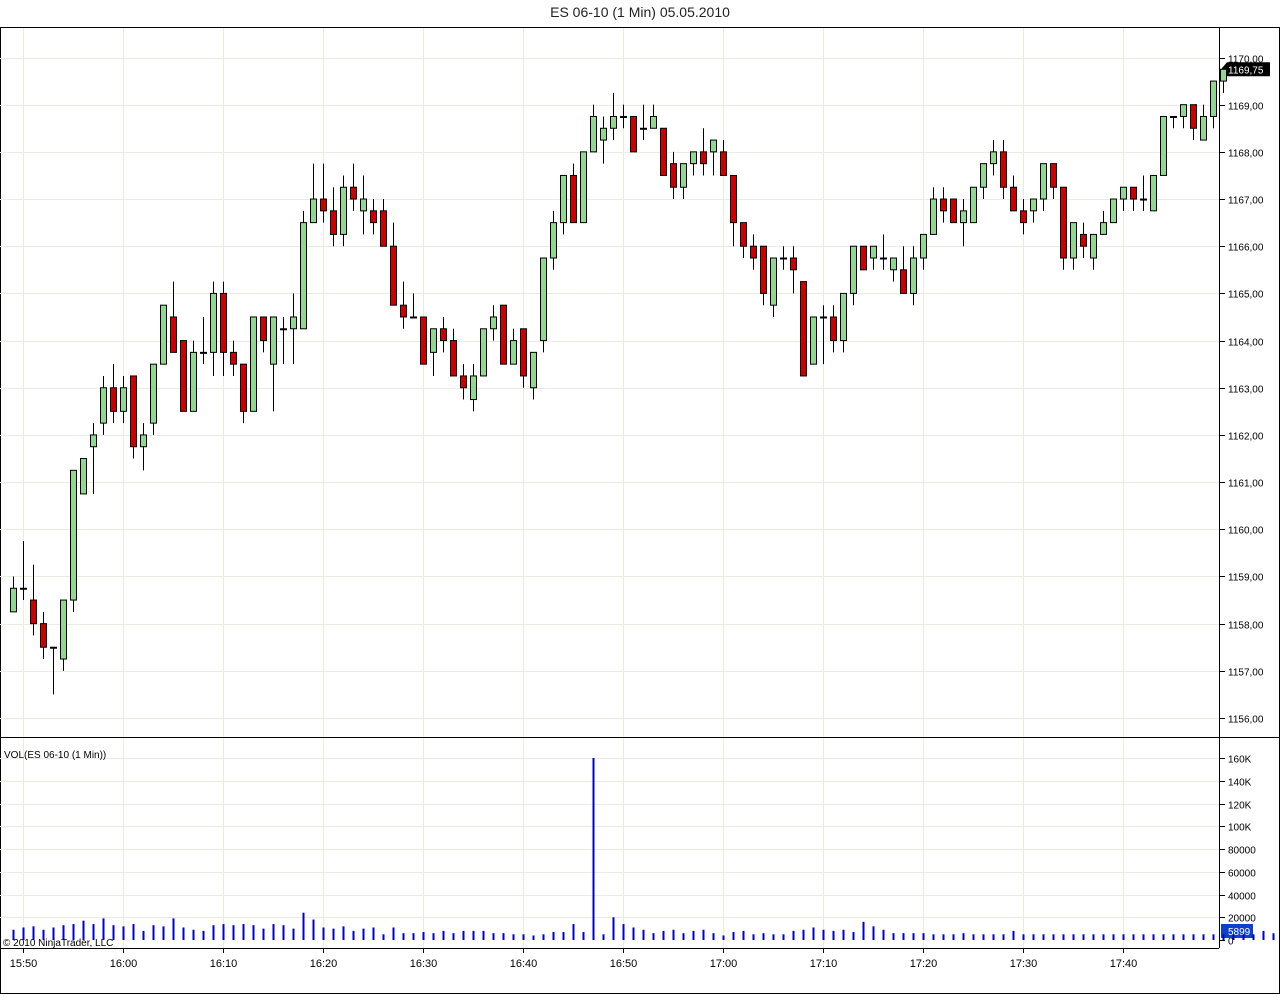 Image resolution: width=1280 pixels, height=994 pixels. What do you see at coordinates (1240, 806) in the screenshot?
I see `volume-tick-label: 120K` at bounding box center [1240, 806].